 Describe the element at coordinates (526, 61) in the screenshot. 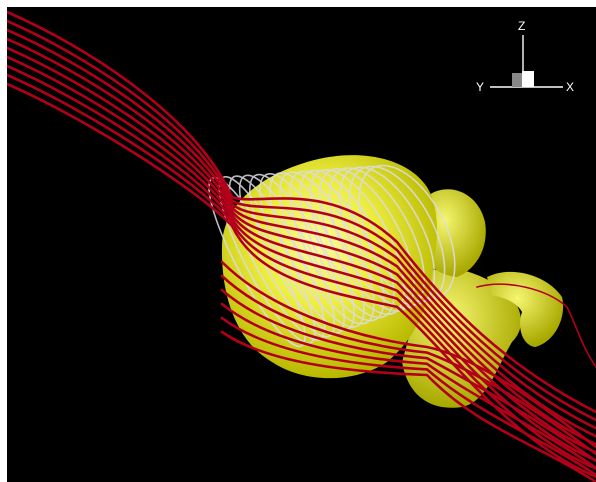

I see `axis-triad-lines` at that location.